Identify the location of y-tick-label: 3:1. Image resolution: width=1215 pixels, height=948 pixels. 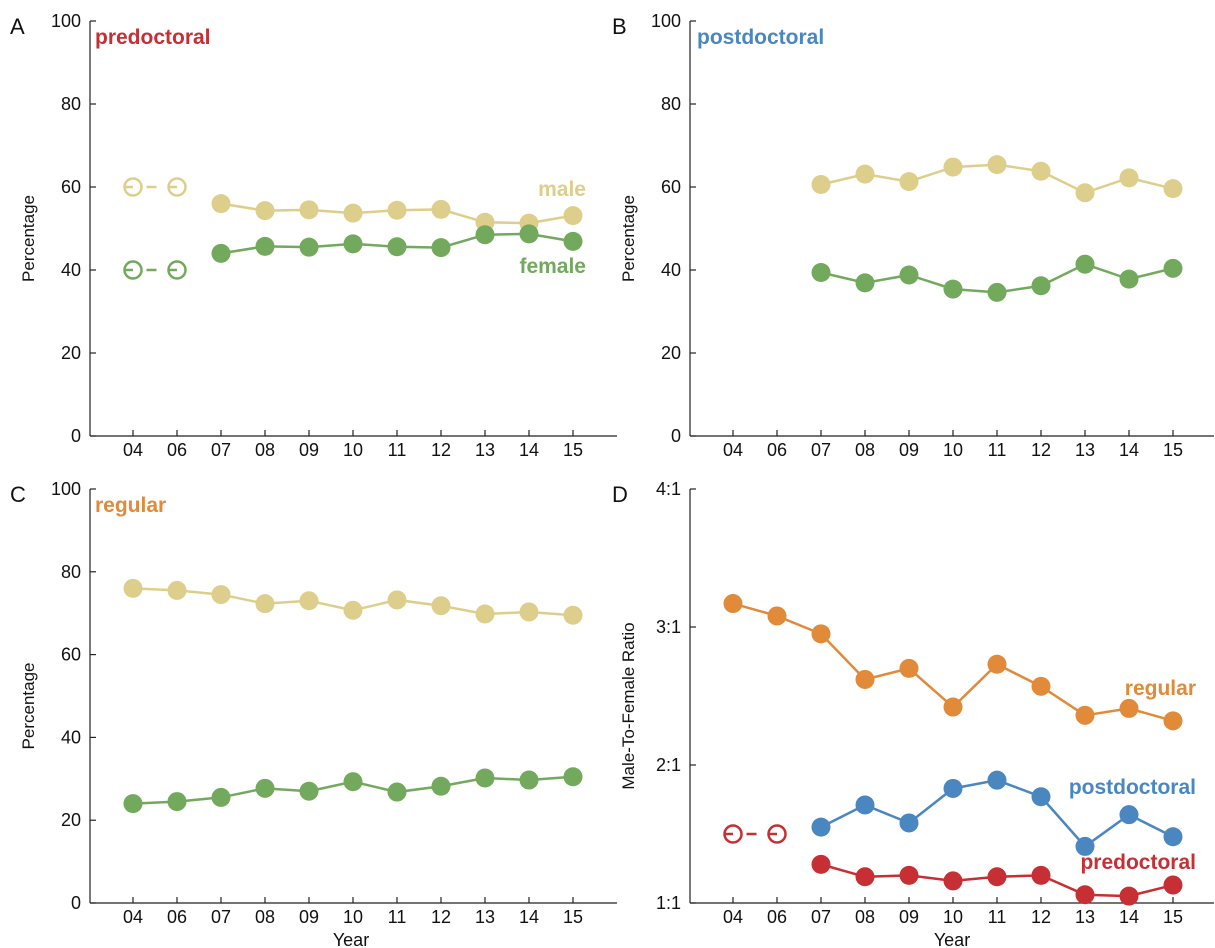
(668, 627).